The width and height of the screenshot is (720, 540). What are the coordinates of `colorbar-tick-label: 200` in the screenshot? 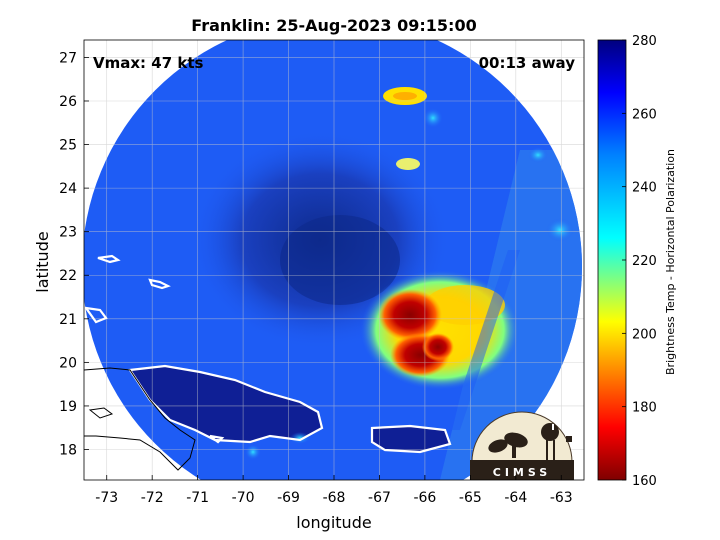 It's located at (644, 334).